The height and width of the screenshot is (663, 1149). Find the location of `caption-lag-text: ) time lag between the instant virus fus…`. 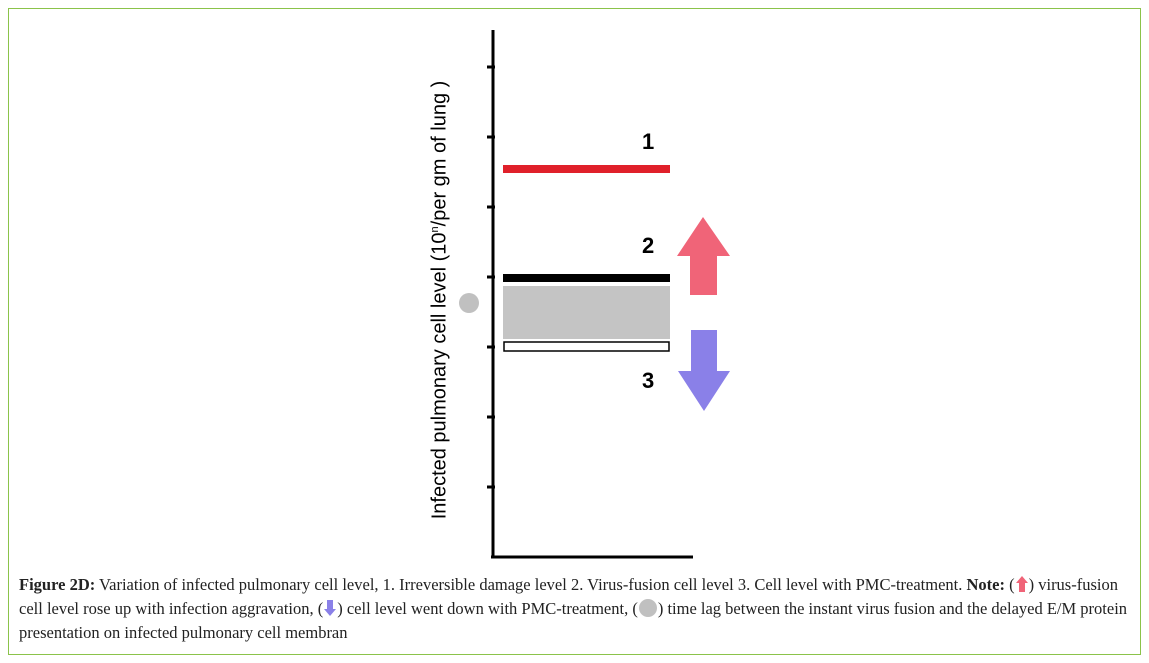

caption-lag-text: ) time lag between the instant virus fus… is located at coordinates (573, 620).